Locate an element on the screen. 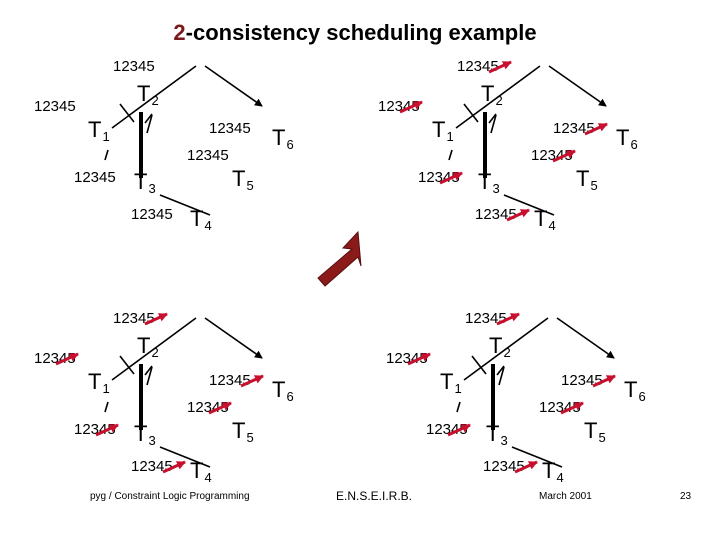 The image size is (710, 533). title-accent-number: 2 is located at coordinates (179, 32).